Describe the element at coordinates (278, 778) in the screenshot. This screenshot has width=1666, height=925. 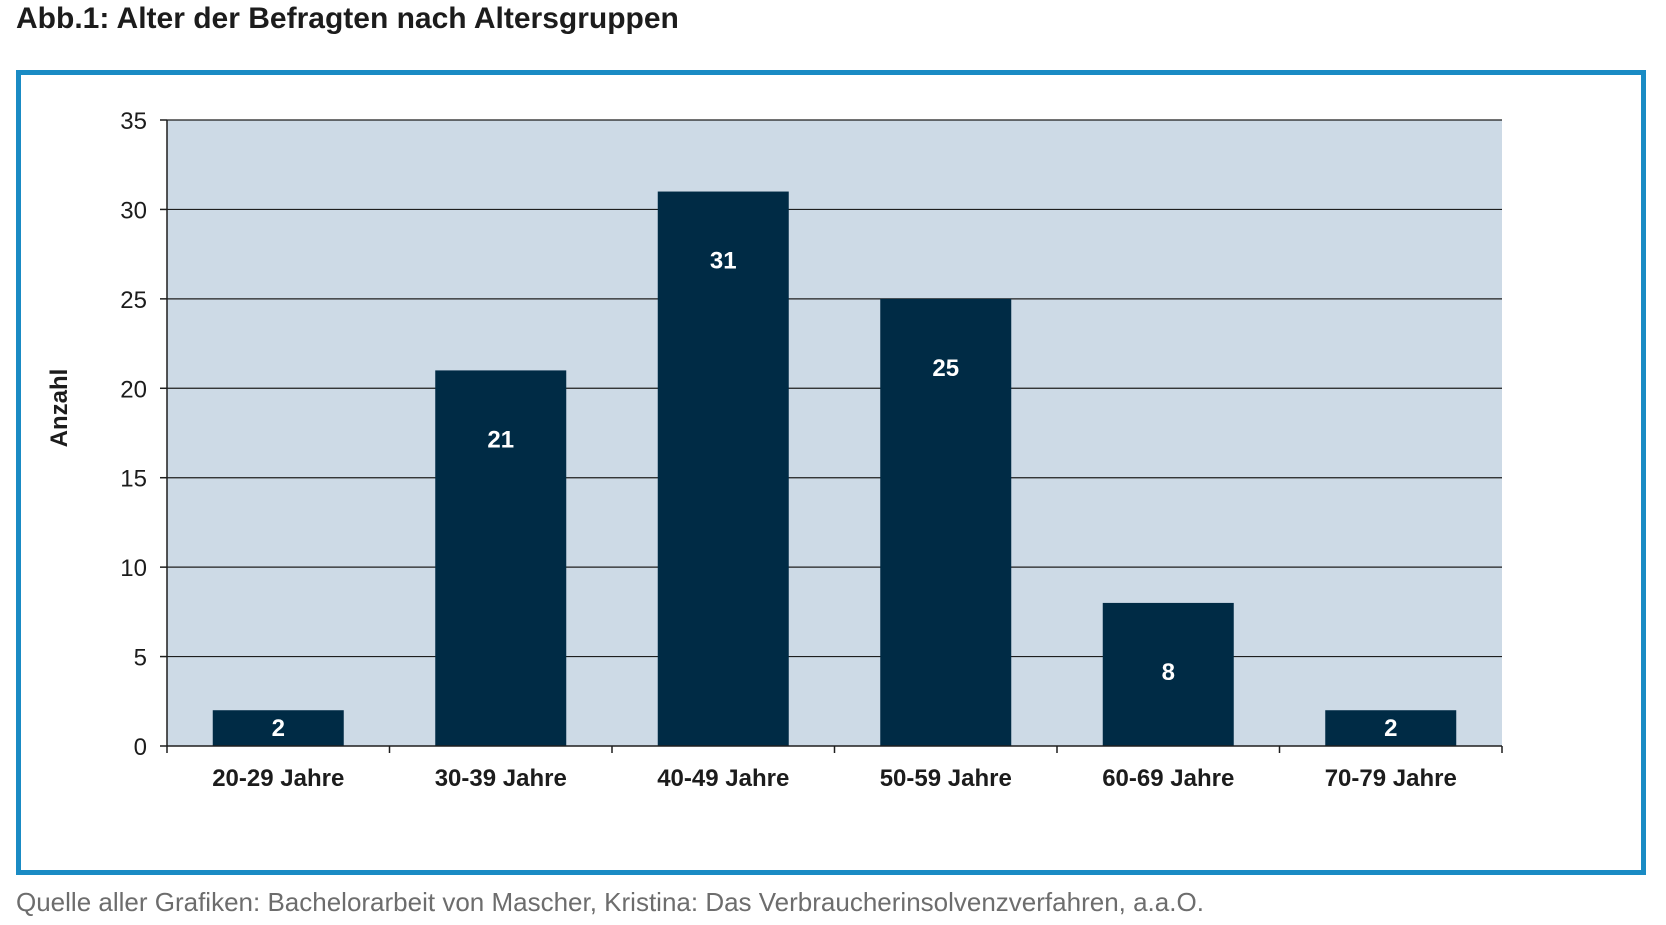
I see `x-tick-label: 20-29 Jahre` at that location.